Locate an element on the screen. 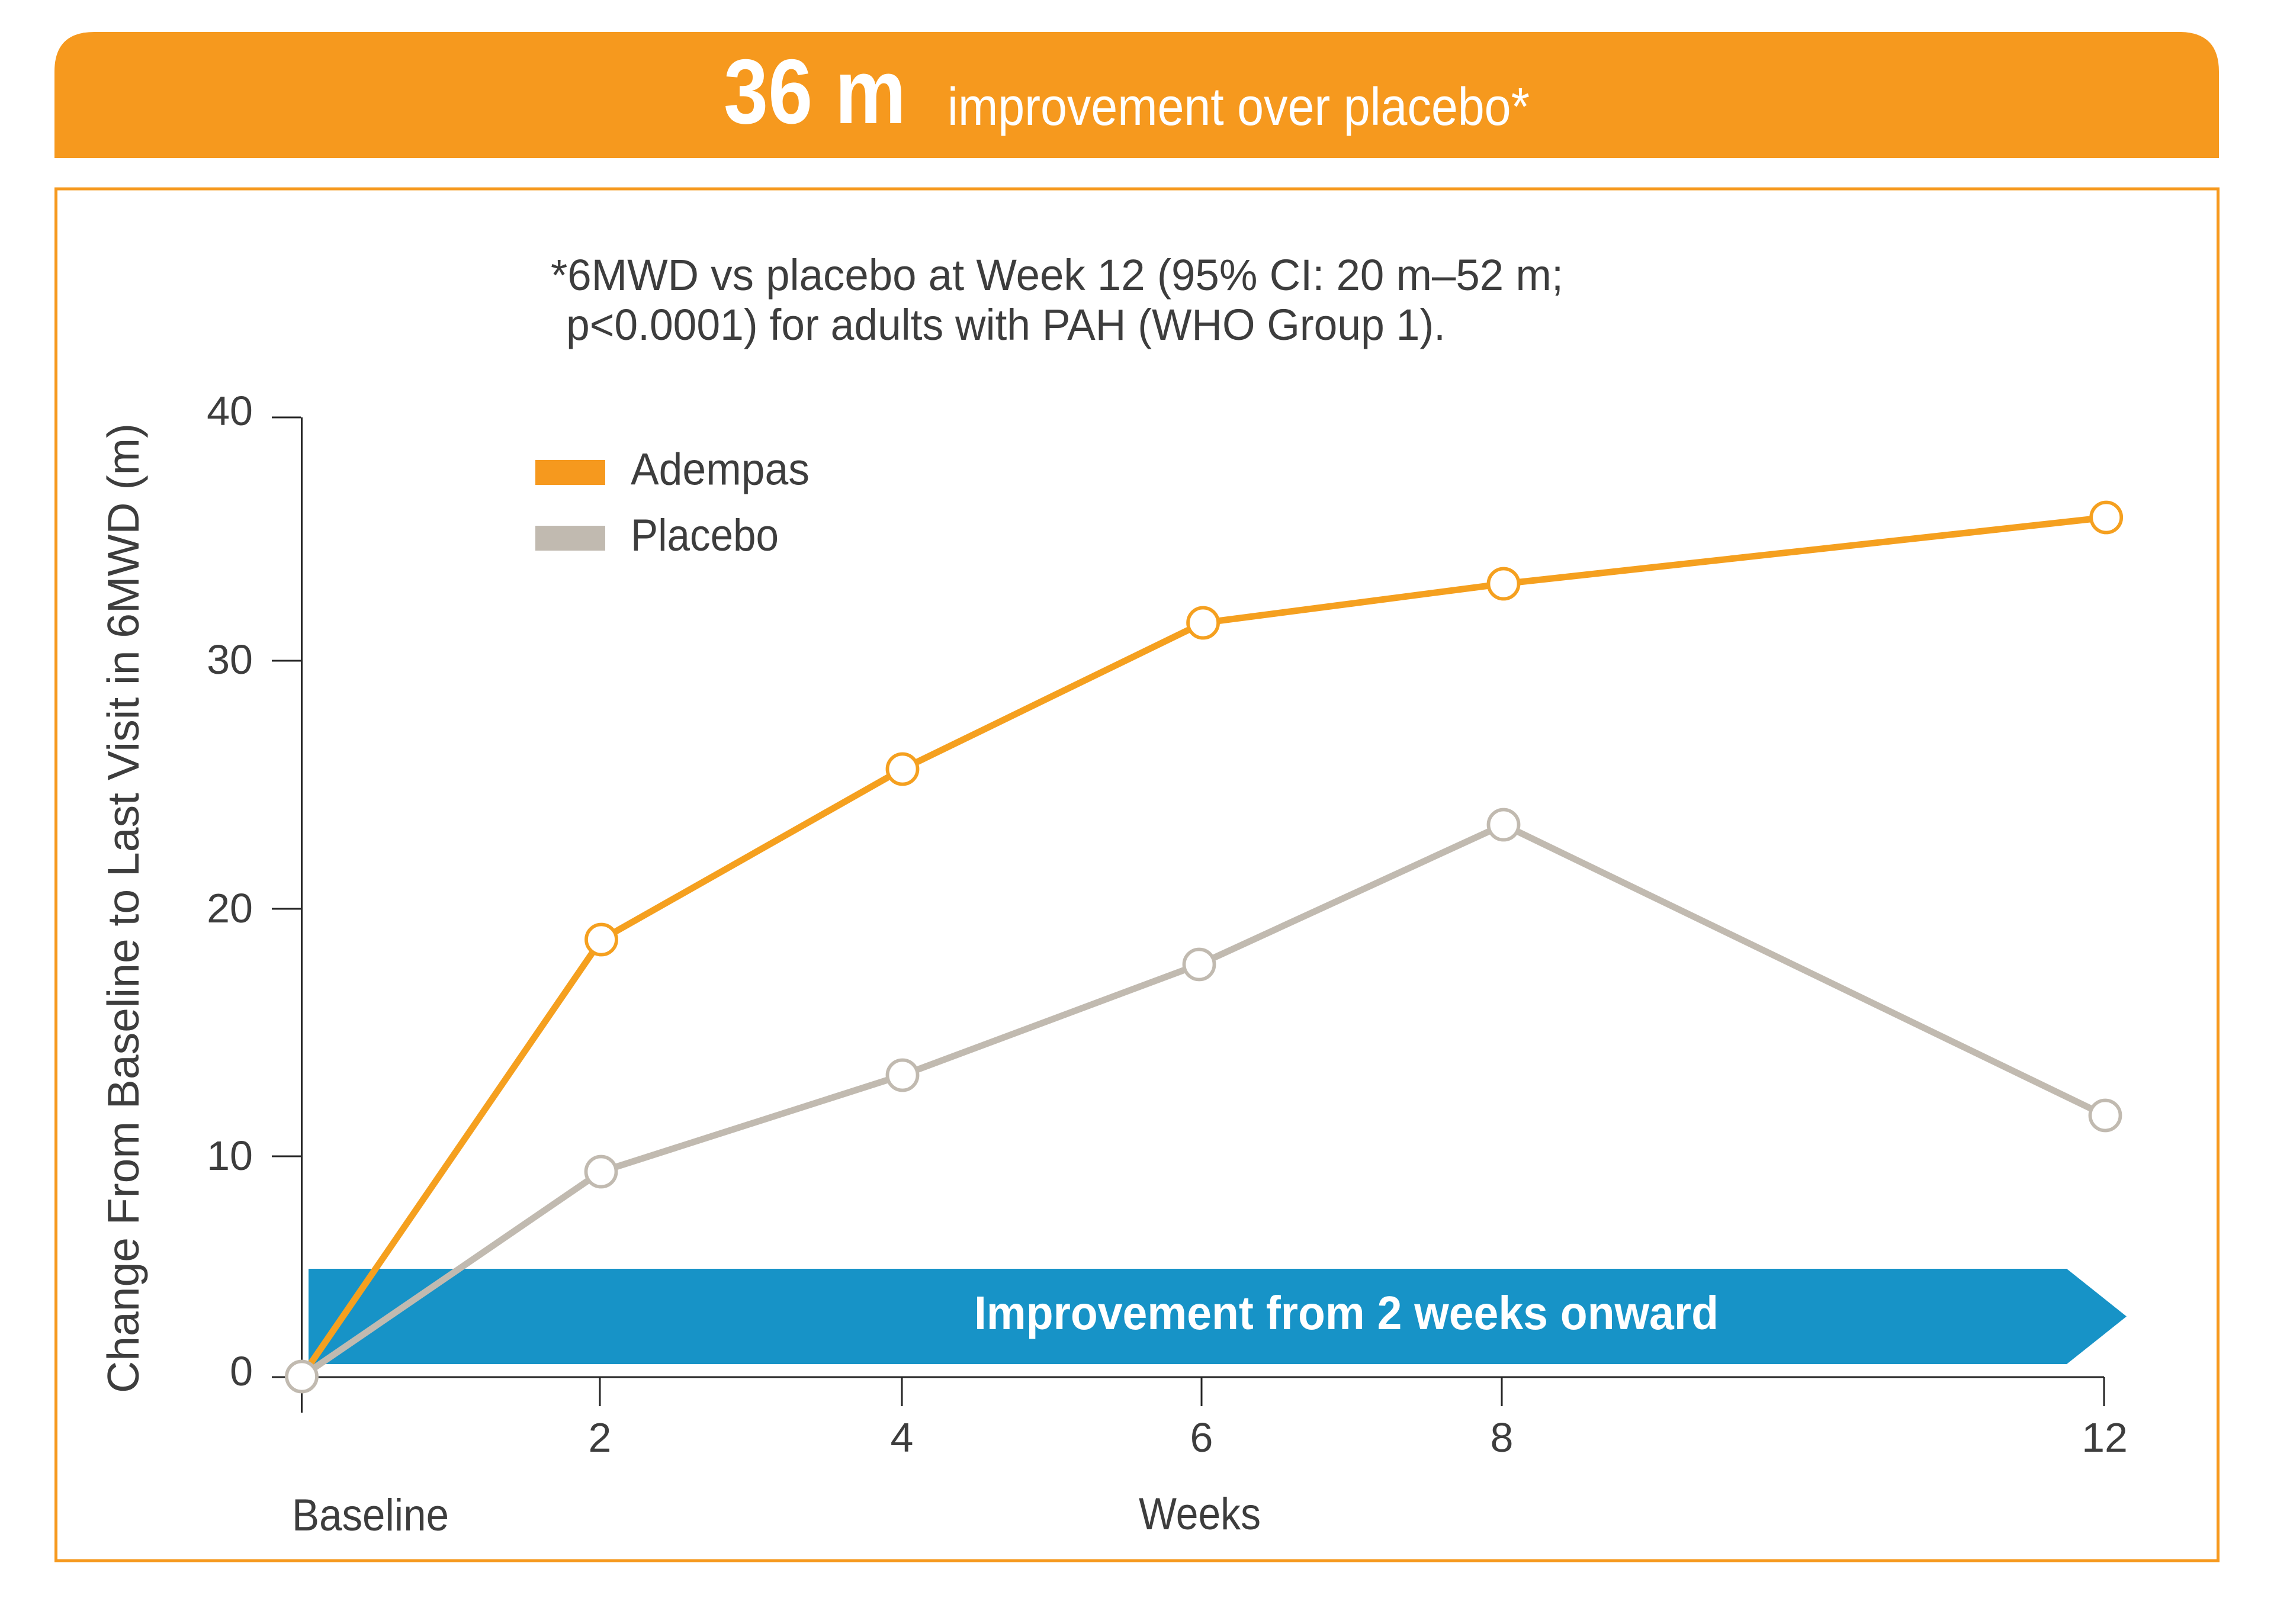 Image resolution: width=2274 pixels, height=1624 pixels. svg-text: 36 m is located at coordinates (815, 91).